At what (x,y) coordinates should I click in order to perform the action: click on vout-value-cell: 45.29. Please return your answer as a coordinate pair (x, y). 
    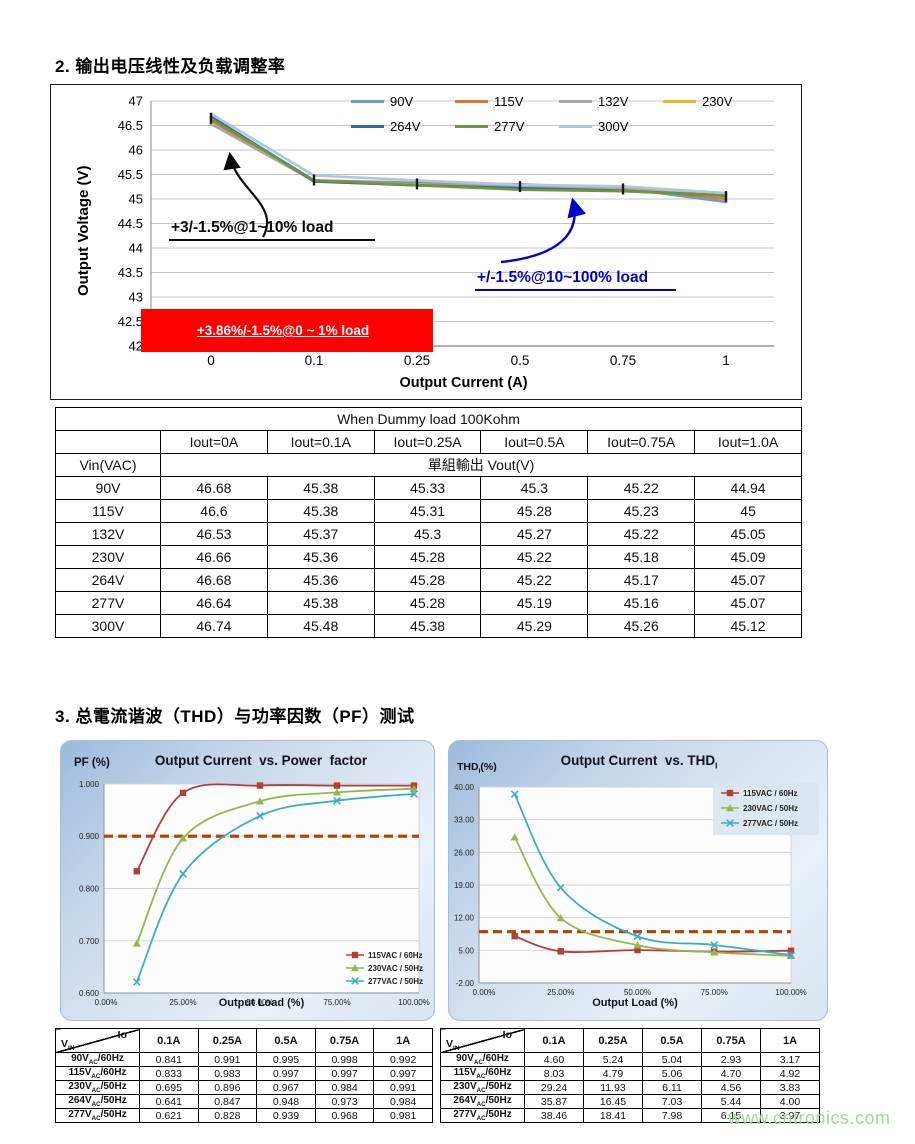
    Looking at the image, I should click on (534, 626).